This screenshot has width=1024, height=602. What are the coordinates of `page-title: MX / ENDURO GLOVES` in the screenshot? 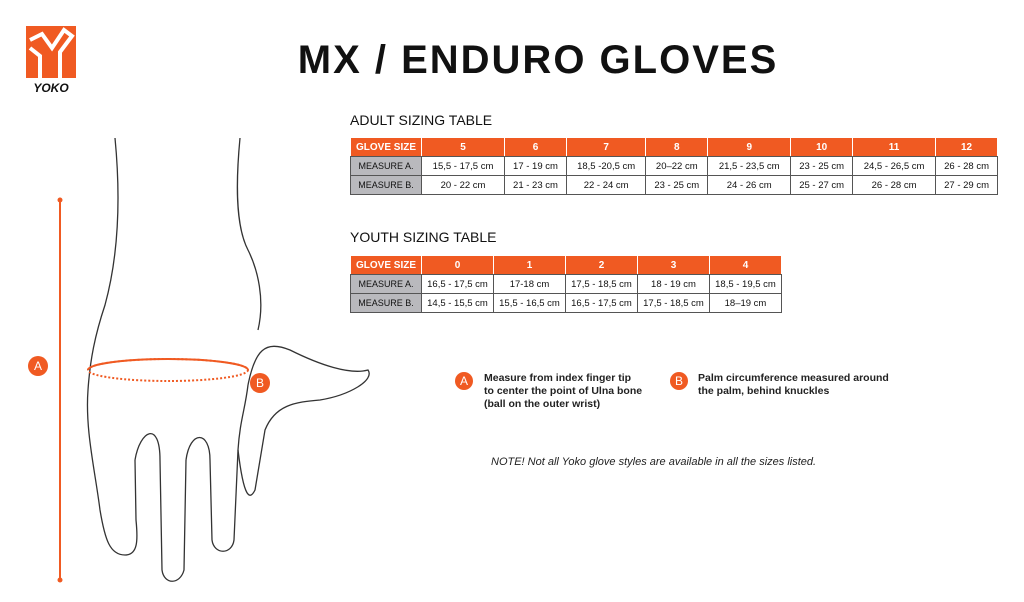 It's located at (538, 60).